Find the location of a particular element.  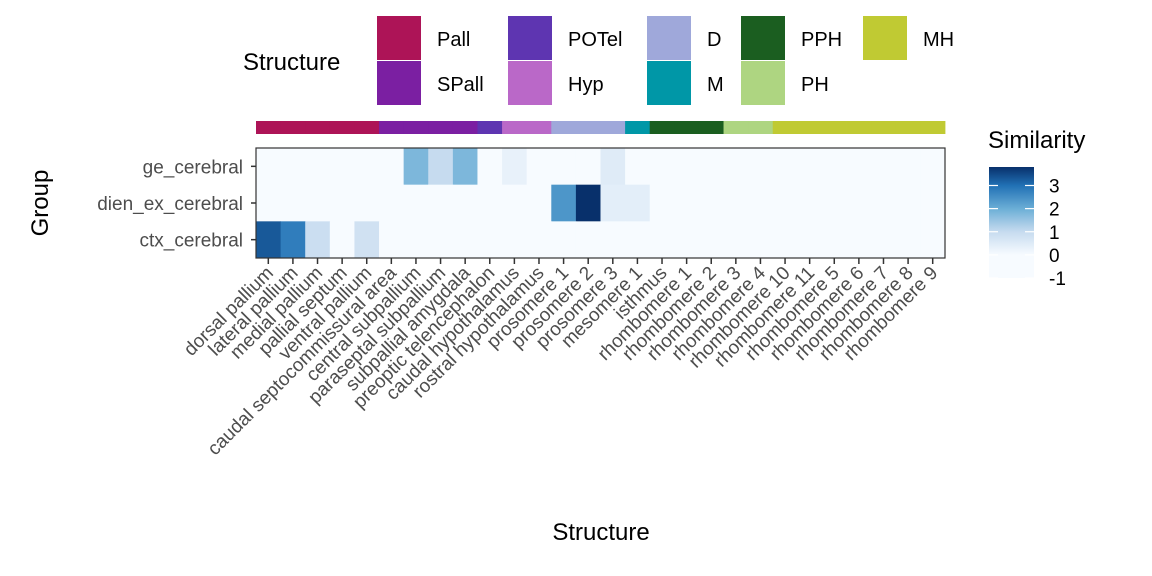

heatmap-cells is located at coordinates (601, 203).